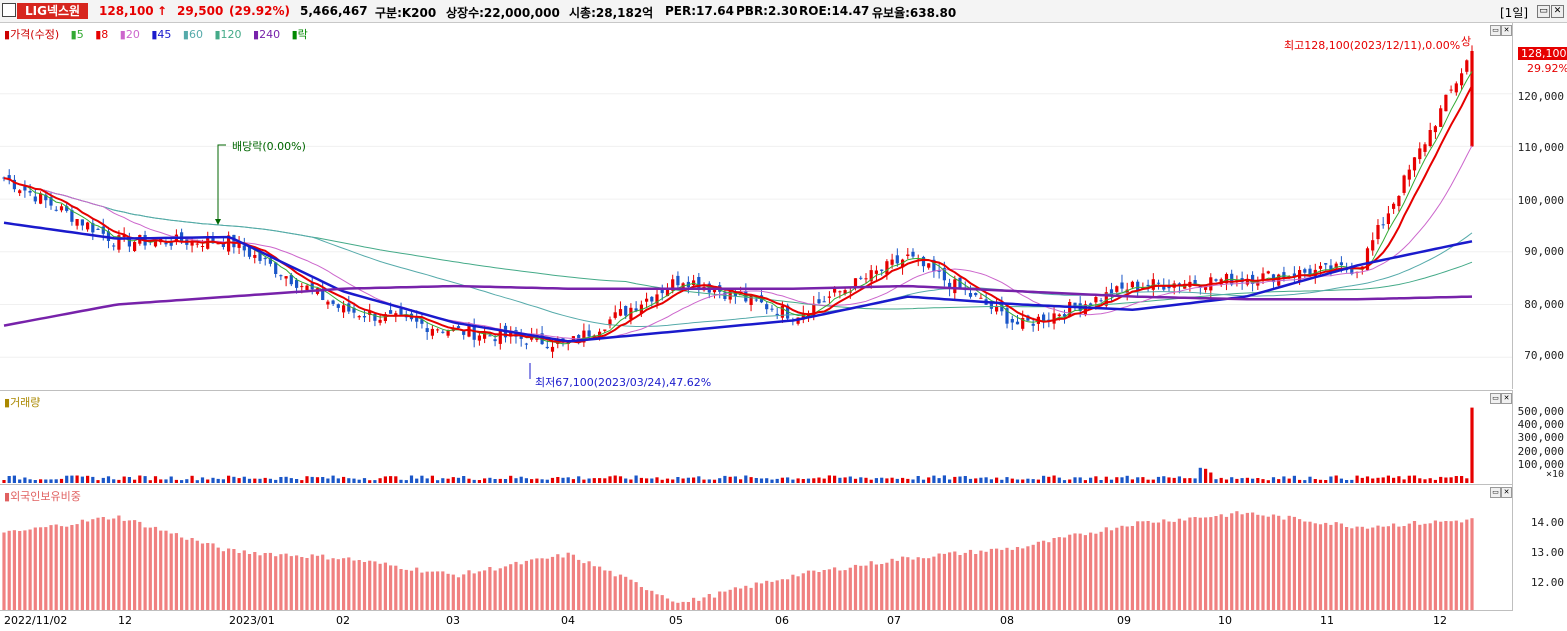  I want to click on legend-ma8: ▮8, so click(102, 34).